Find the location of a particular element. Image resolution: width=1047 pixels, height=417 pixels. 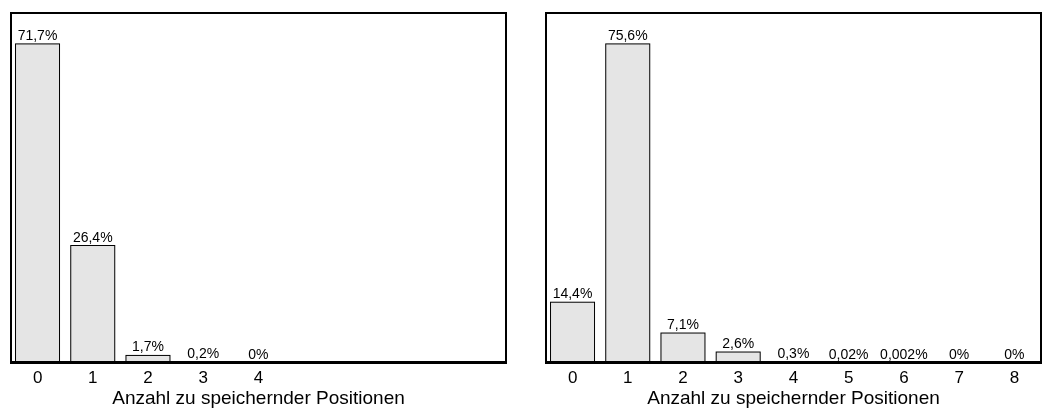

data-label: 14,4% is located at coordinates (572, 293).